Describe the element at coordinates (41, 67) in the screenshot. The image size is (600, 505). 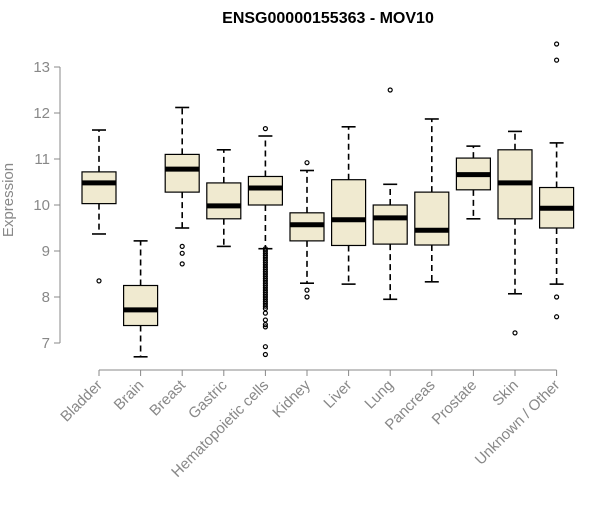
I see `y-tick-label: 13` at that location.